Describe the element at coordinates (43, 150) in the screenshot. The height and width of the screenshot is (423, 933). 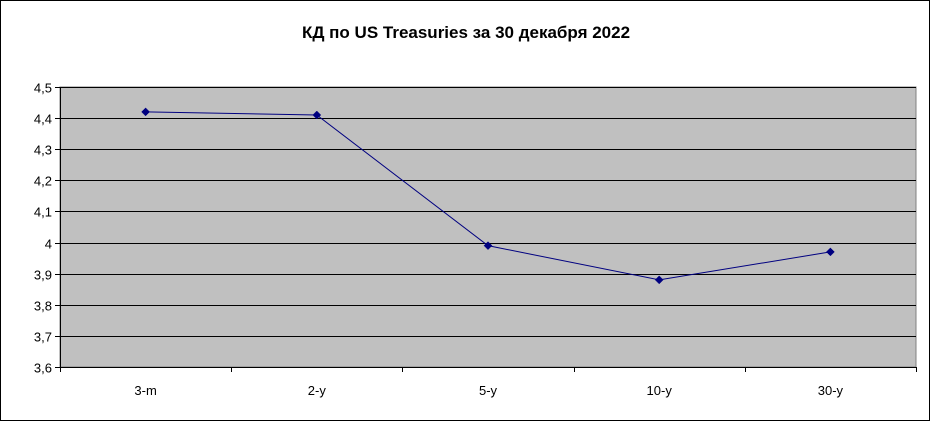
I see `y-tick-label: 4,3` at that location.